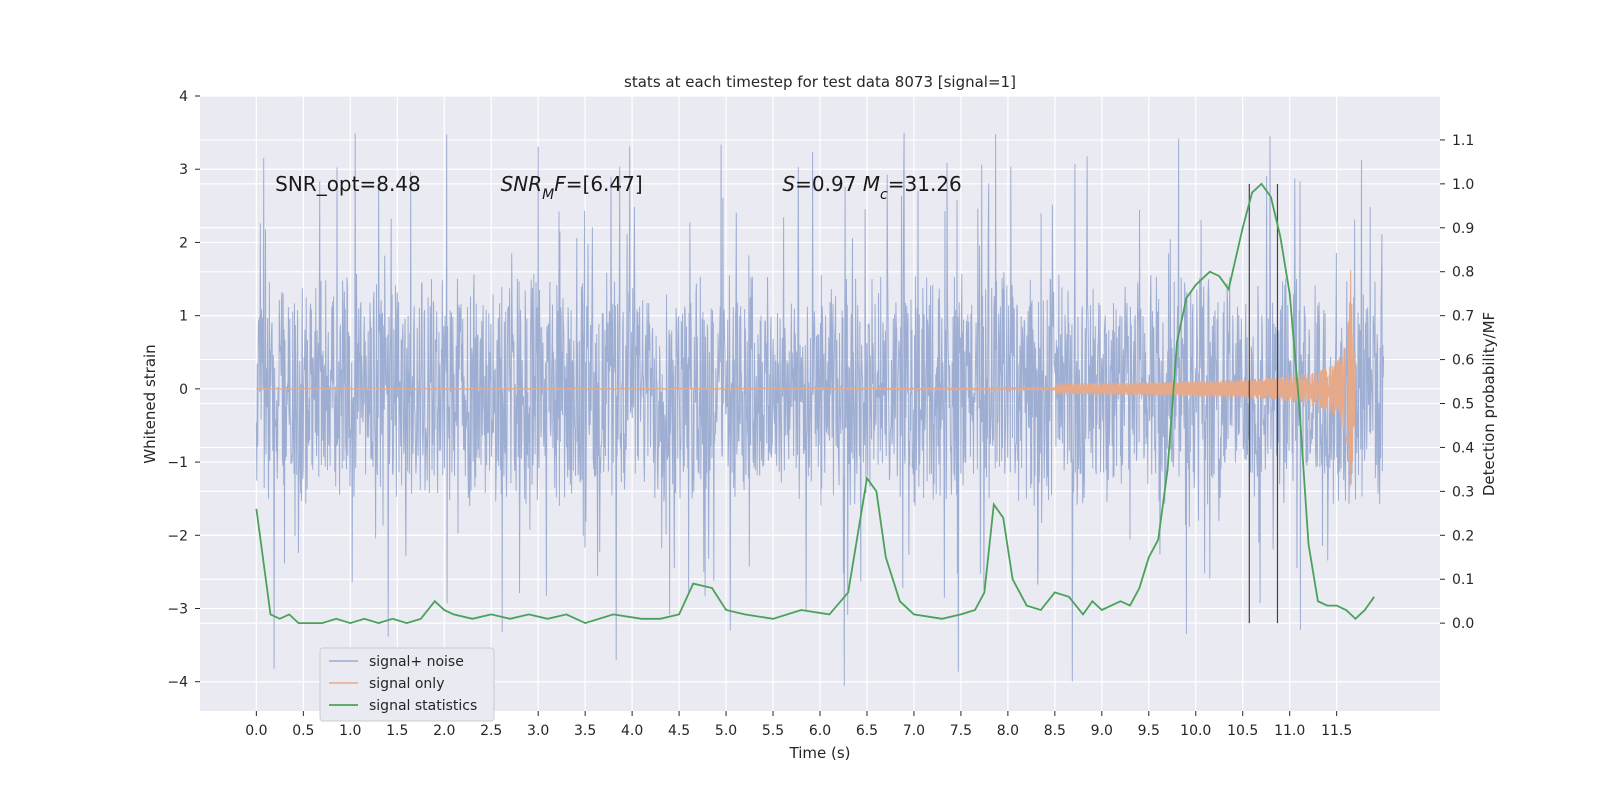 The image size is (1600, 800). I want to click on y2-tick-label: 0.5, so click(1463, 405).